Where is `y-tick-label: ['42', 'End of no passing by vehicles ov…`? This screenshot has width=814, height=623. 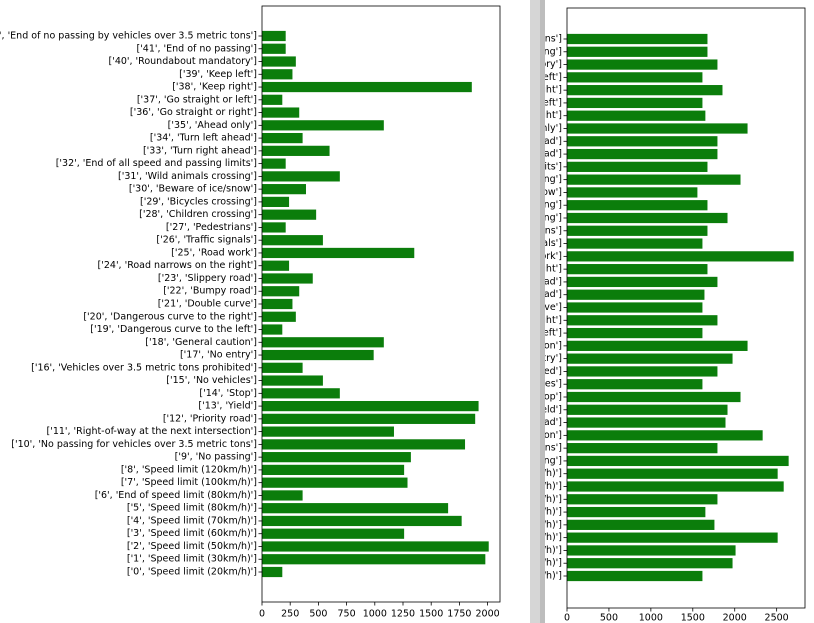 y-tick-label: ['42', 'End of no passing by vehicles ov… is located at coordinates (424, 39).